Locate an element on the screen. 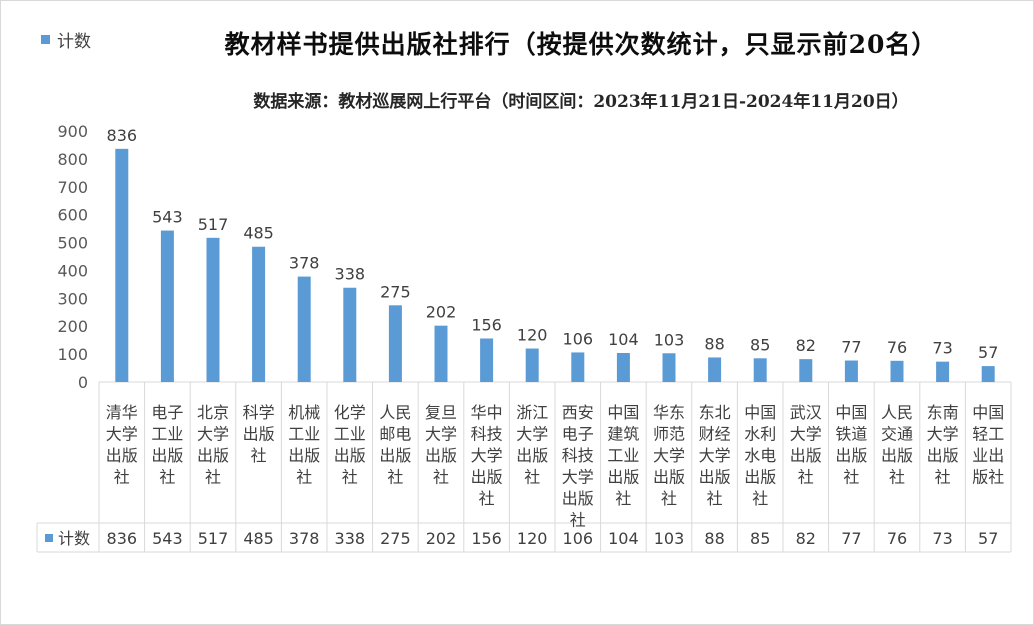  category-label: 北京 is located at coordinates (213, 412).